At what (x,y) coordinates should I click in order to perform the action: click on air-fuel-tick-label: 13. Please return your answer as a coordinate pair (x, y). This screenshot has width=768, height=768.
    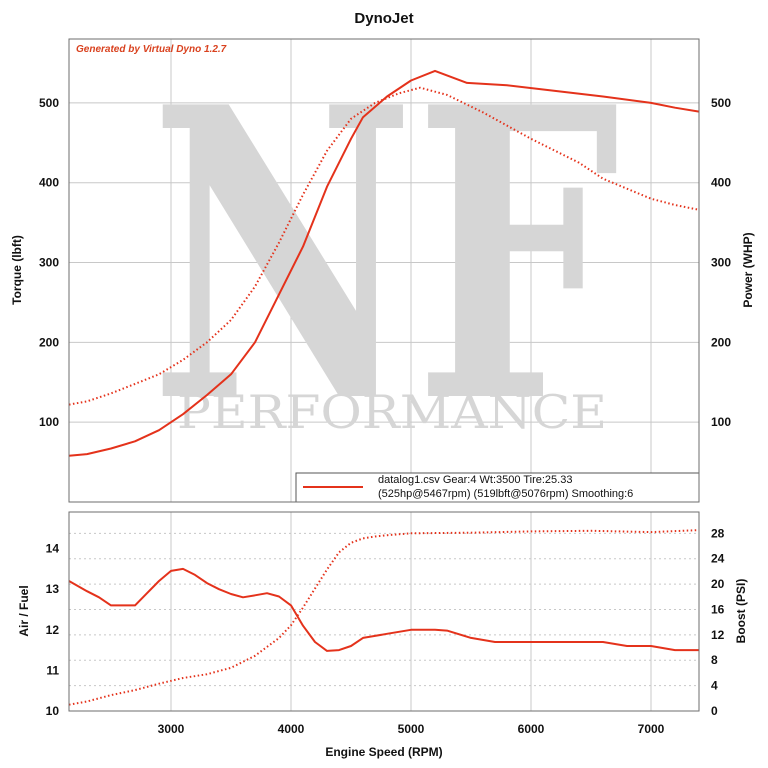
    Looking at the image, I should click on (53, 589).